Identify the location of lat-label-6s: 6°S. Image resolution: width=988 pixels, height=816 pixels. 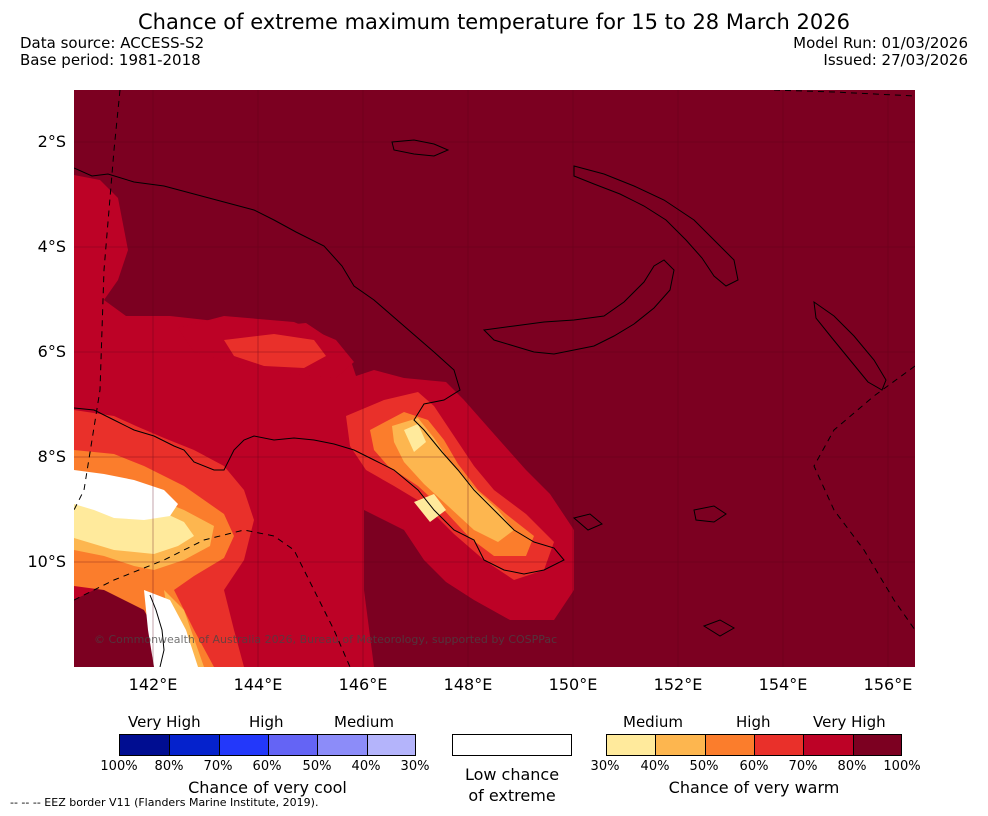
(51, 351).